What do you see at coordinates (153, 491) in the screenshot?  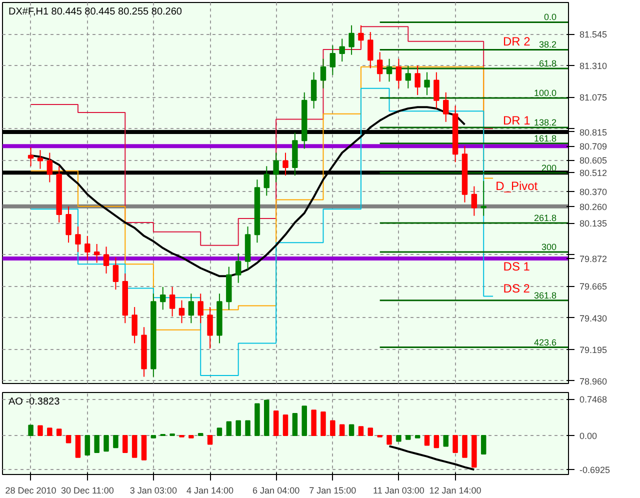 I see `x-tick-label: 3 Jan 03:00` at bounding box center [153, 491].